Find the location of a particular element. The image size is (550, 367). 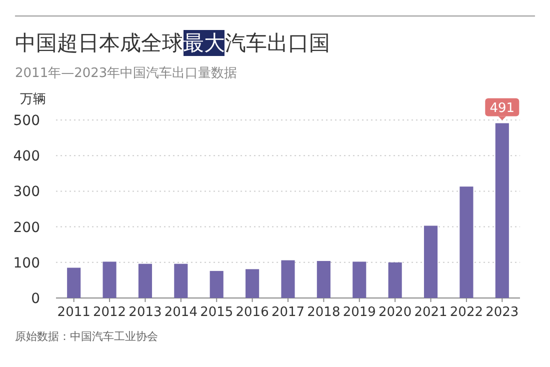

y-tick-label: 400 is located at coordinates (26, 156).